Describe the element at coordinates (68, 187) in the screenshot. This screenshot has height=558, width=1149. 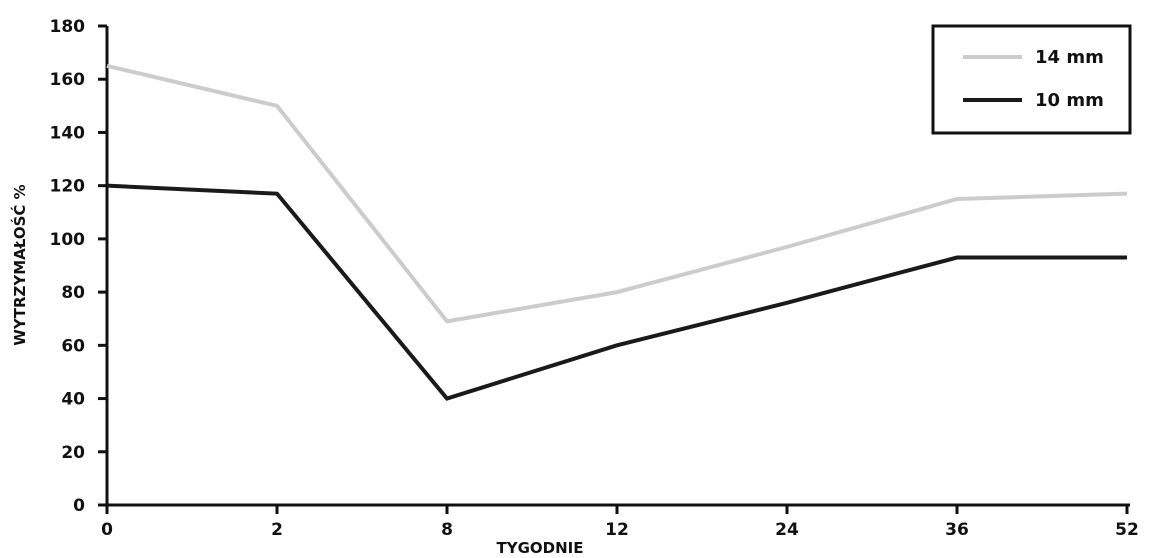
I see `y-tick-label: 120` at that location.